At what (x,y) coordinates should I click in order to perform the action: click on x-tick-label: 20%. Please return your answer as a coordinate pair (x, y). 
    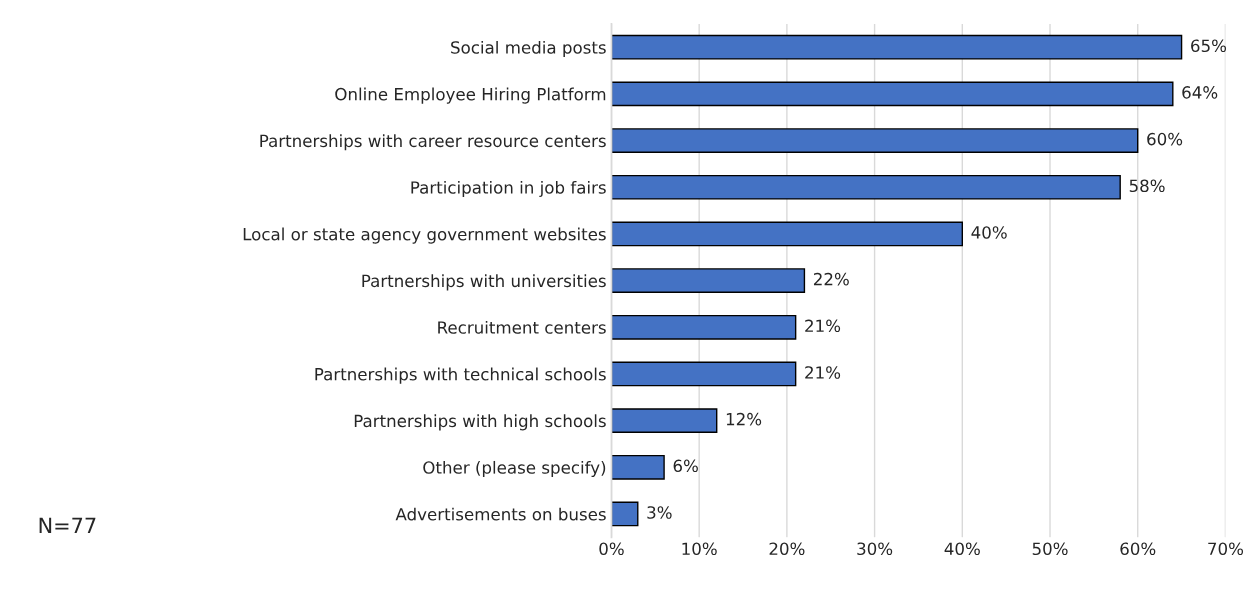
    Looking at the image, I should click on (787, 549).